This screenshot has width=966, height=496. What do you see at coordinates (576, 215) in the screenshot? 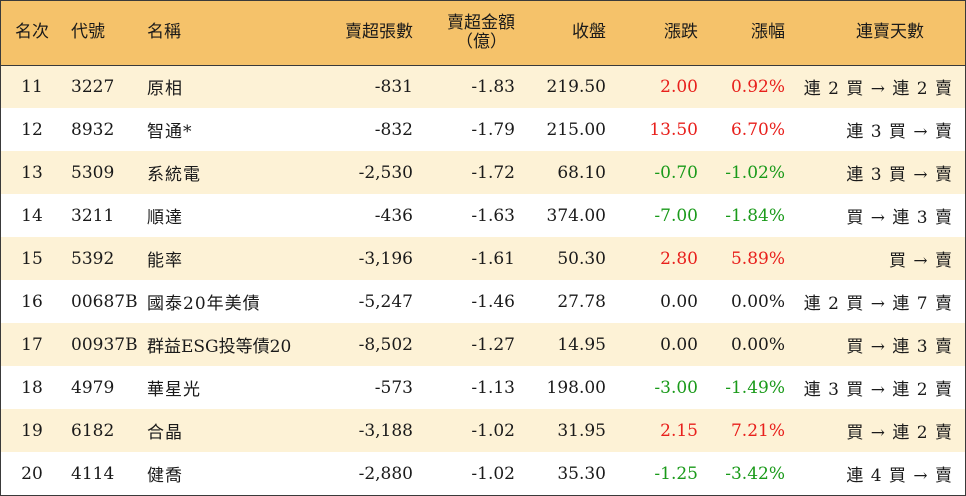
I see `cell-close: 374.00` at bounding box center [576, 215].